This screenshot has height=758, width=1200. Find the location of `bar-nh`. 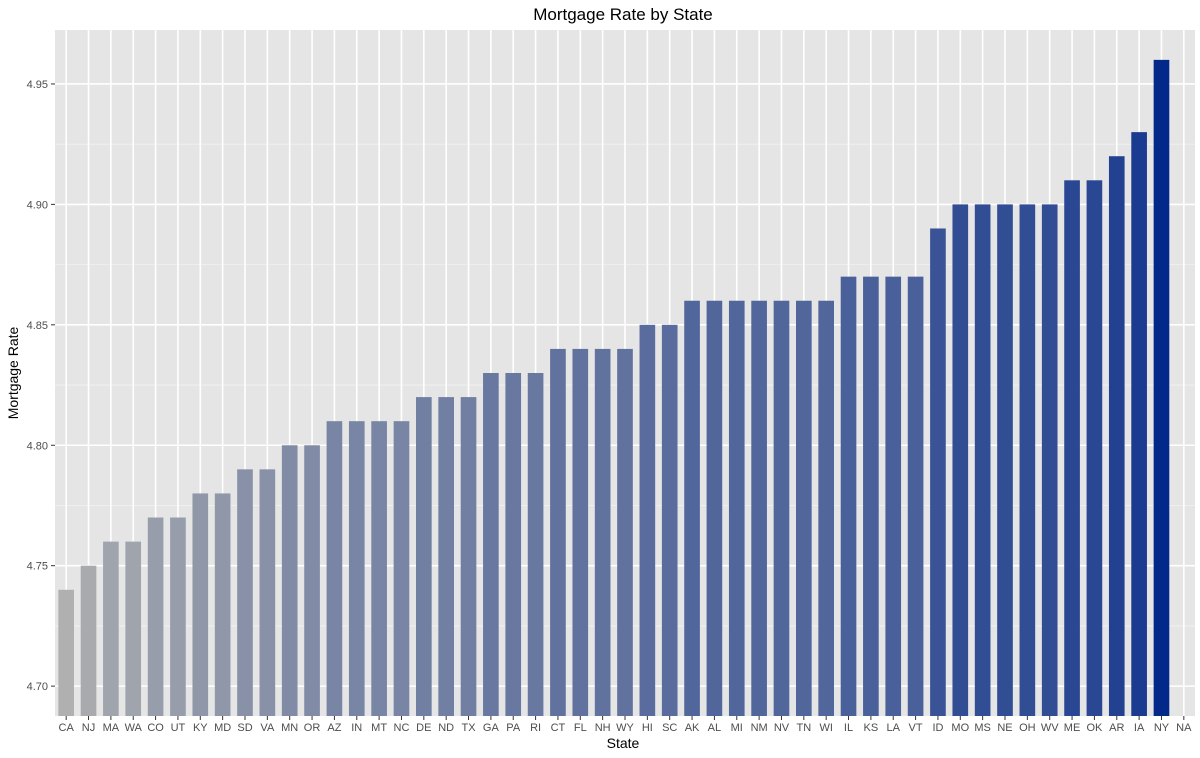

bar-nh is located at coordinates (602, 532).